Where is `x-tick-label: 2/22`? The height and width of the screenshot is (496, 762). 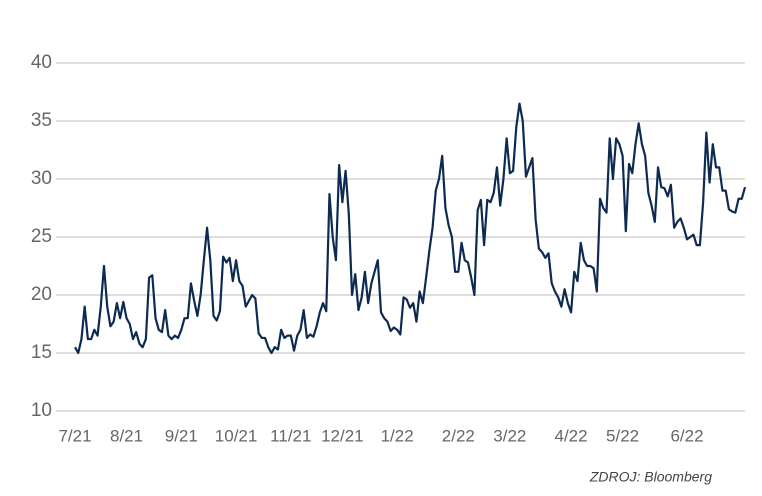 x-tick-label: 2/22 is located at coordinates (458, 435).